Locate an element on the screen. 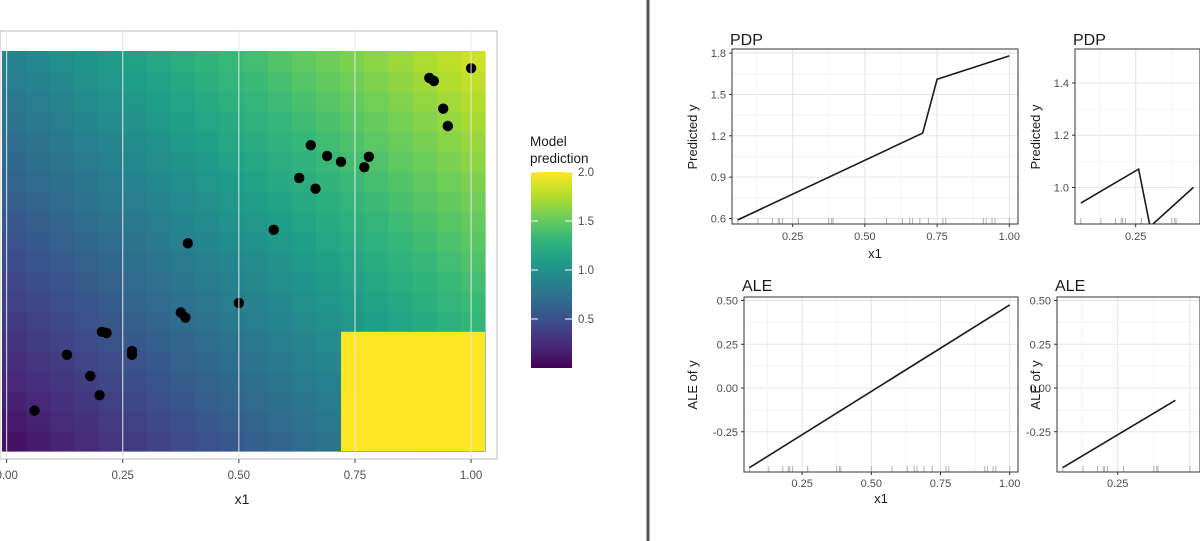  y-tick-label: 1.2 is located at coordinates (718, 137).